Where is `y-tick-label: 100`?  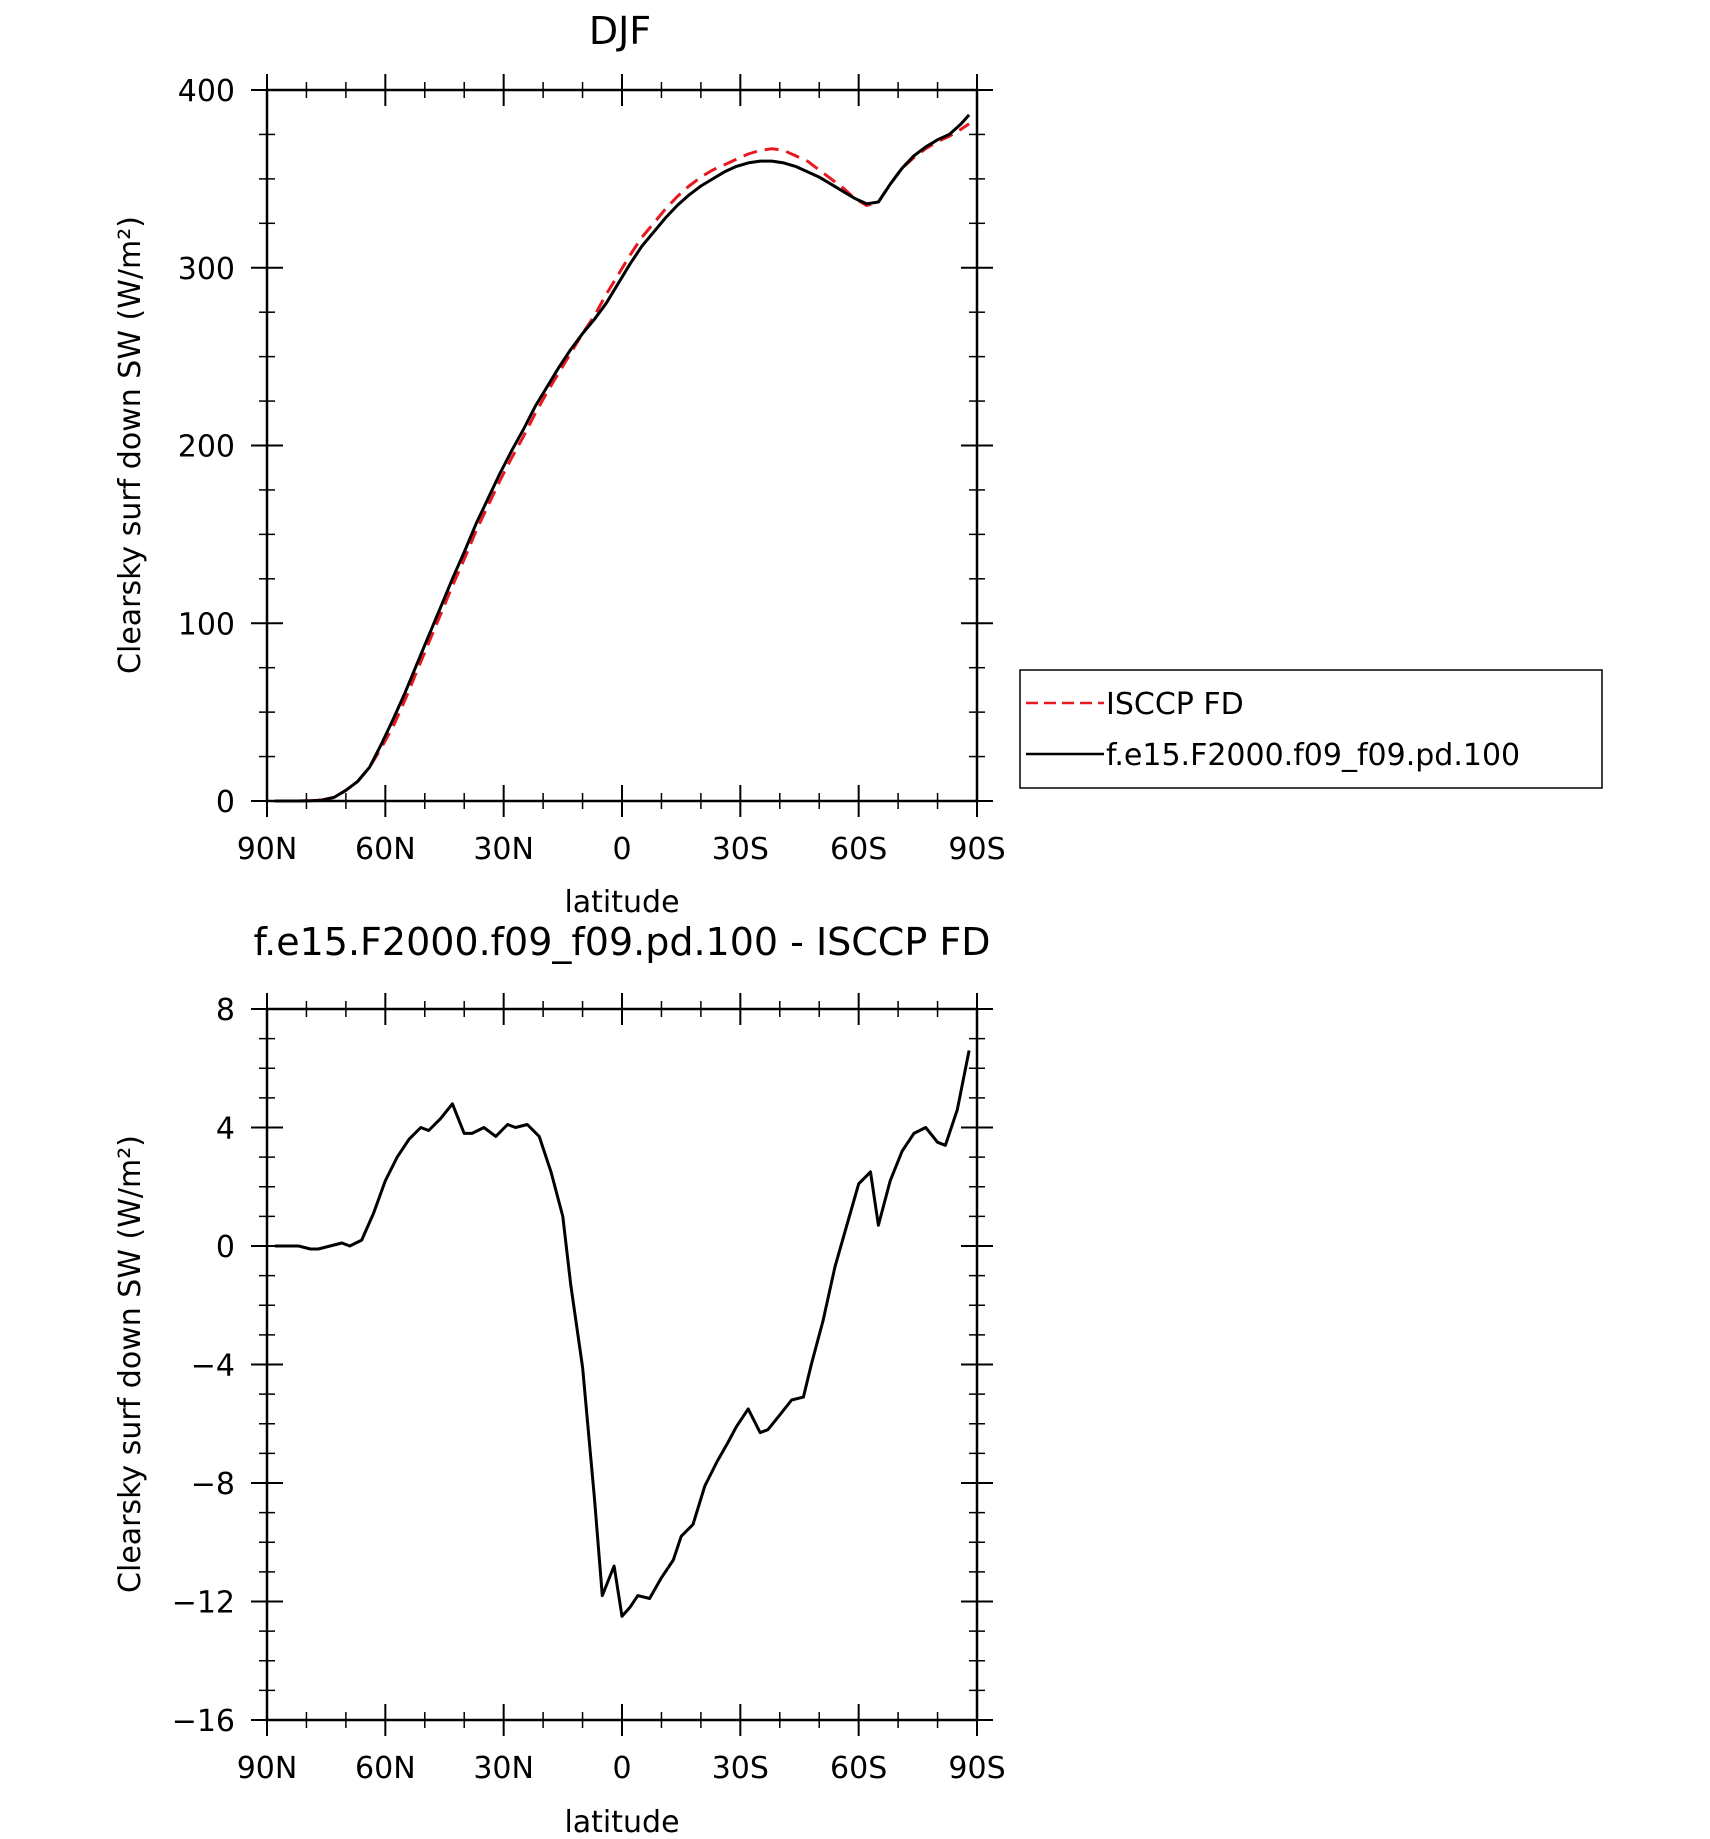
y-tick-label: 100 is located at coordinates (206, 624).